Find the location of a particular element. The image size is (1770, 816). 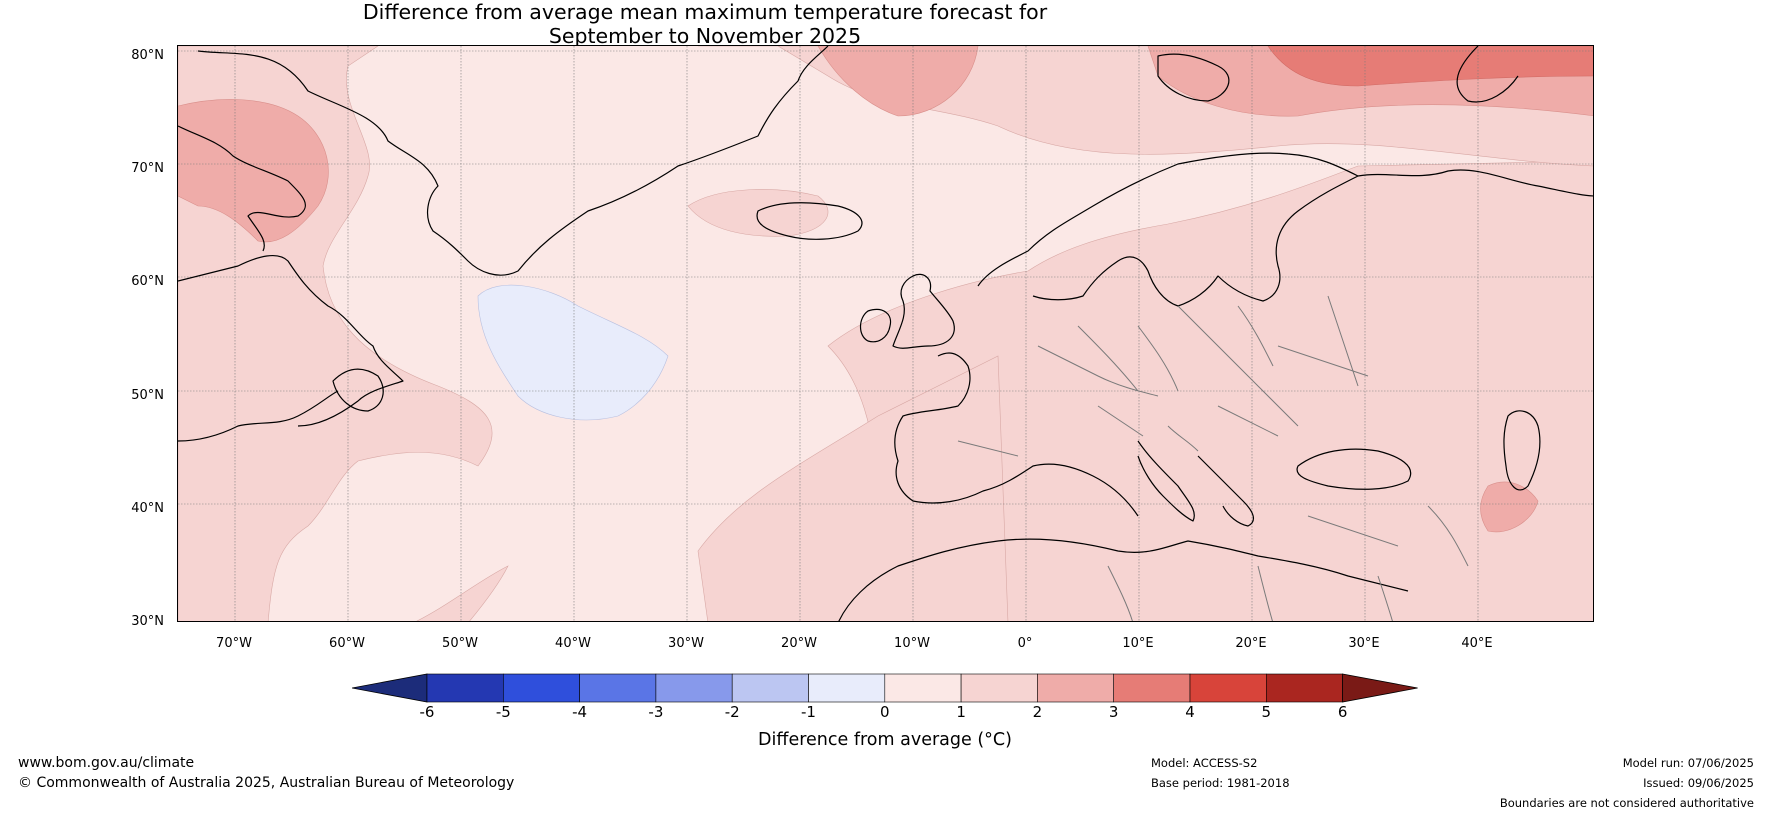

lon-label-30e: 30°E is located at coordinates (1364, 643).